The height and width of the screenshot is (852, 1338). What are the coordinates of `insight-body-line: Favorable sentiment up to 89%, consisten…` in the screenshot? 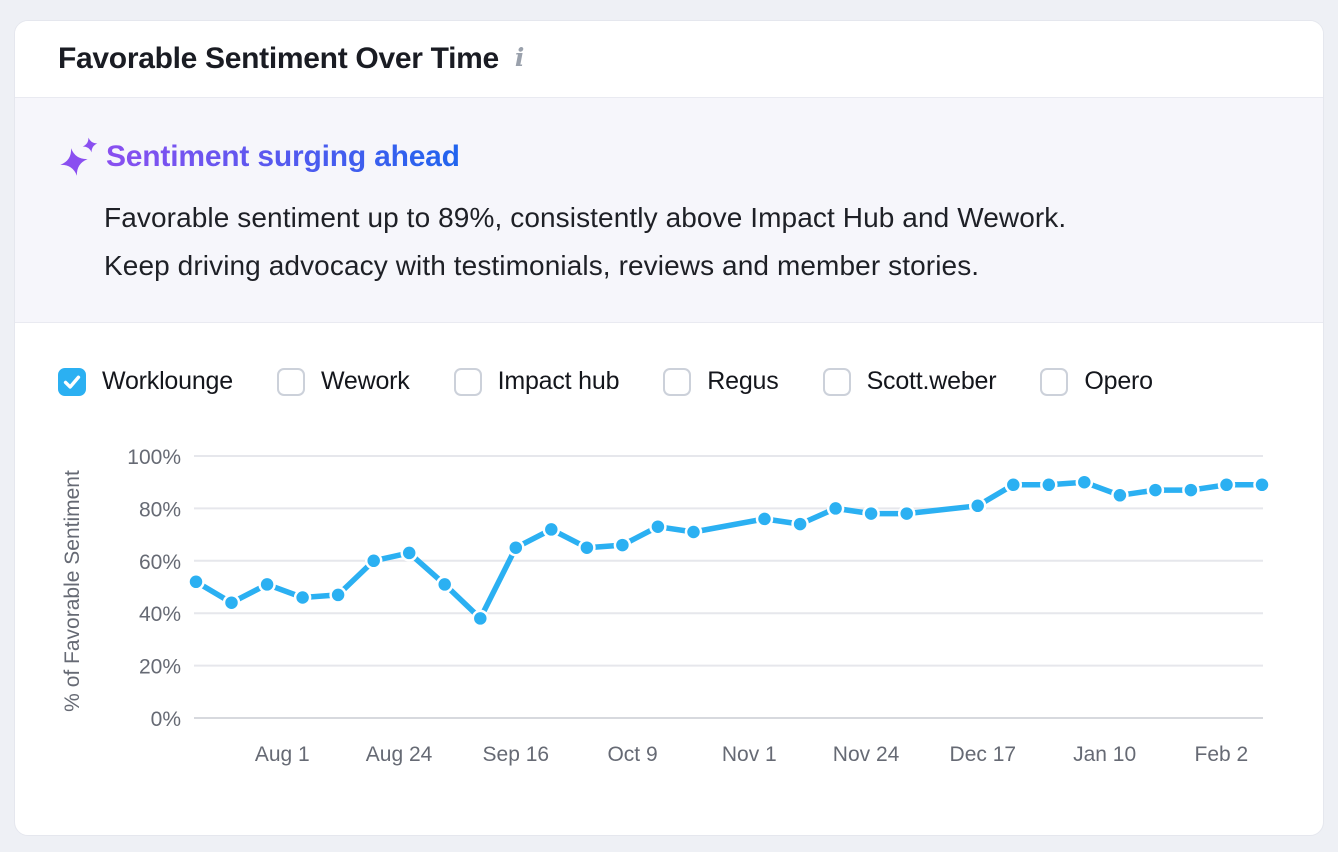 It's located at (585, 217).